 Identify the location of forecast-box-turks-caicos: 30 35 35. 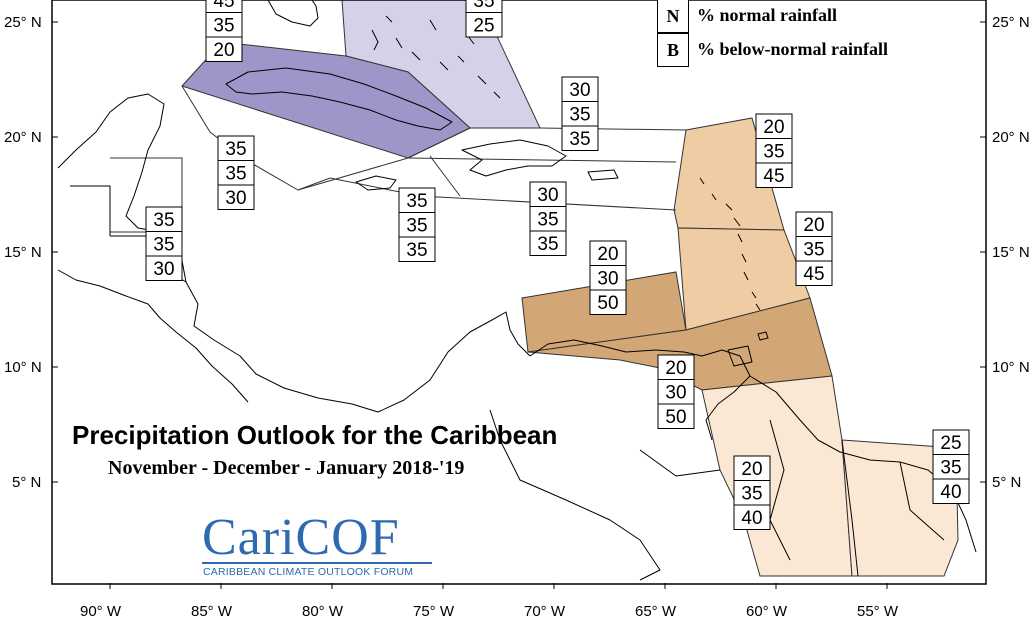
(580, 113).